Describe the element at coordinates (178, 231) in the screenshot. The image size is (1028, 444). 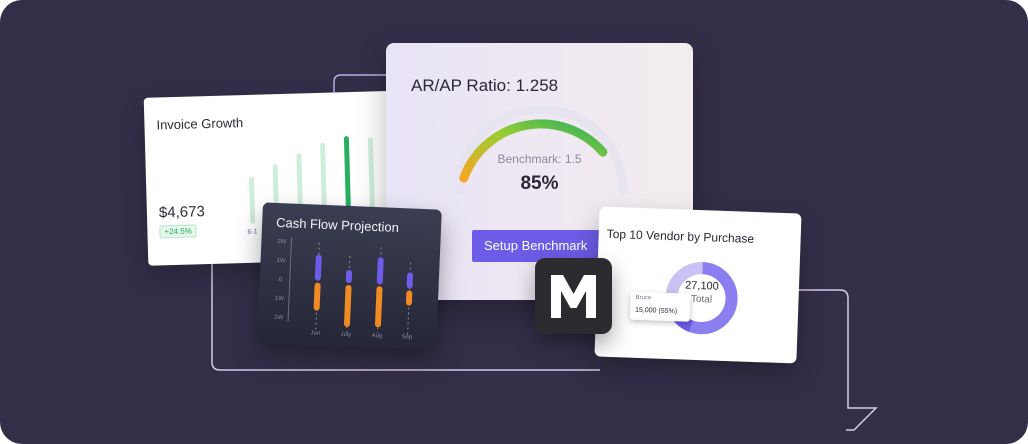
I see `growth-badge: +24.5%` at that location.